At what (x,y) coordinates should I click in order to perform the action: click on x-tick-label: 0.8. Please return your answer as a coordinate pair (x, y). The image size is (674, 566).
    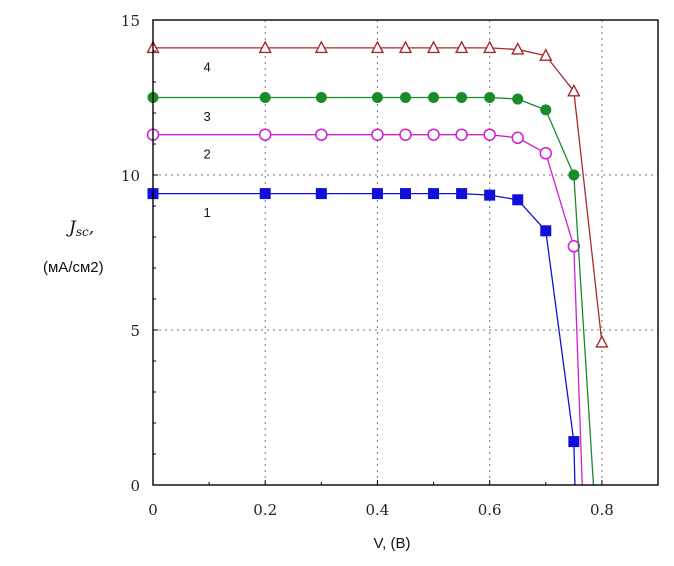
    Looking at the image, I should click on (602, 510).